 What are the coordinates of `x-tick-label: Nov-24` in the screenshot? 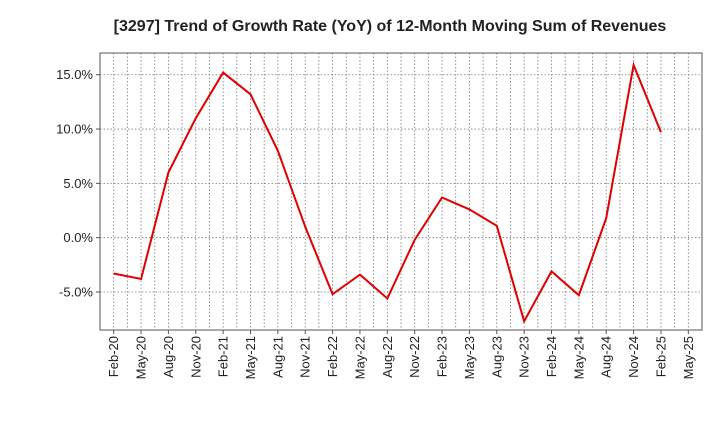 It's located at (633, 357).